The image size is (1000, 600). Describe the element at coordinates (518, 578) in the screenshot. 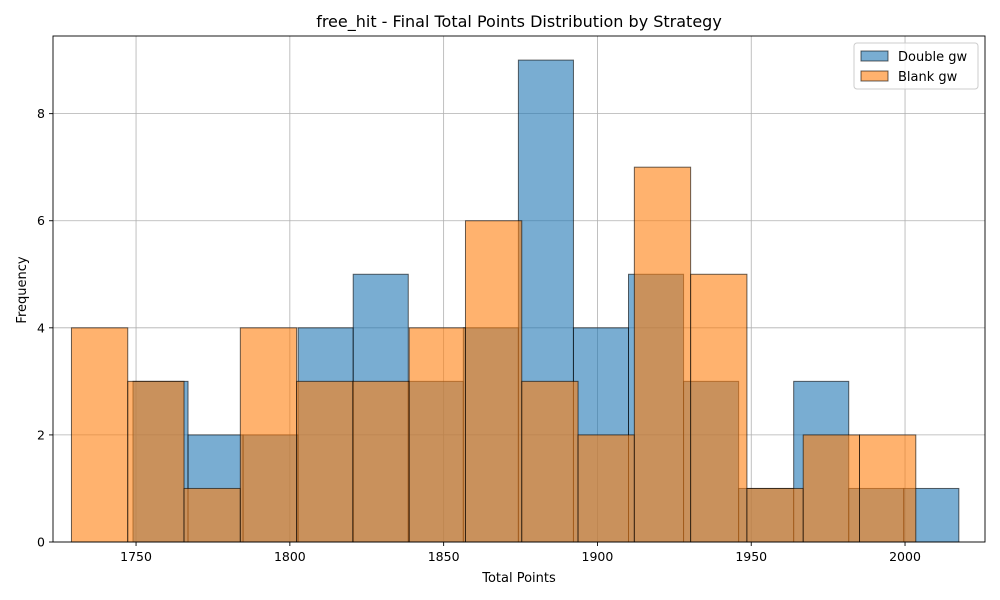

I see `x-axis-title: Total Points` at that location.